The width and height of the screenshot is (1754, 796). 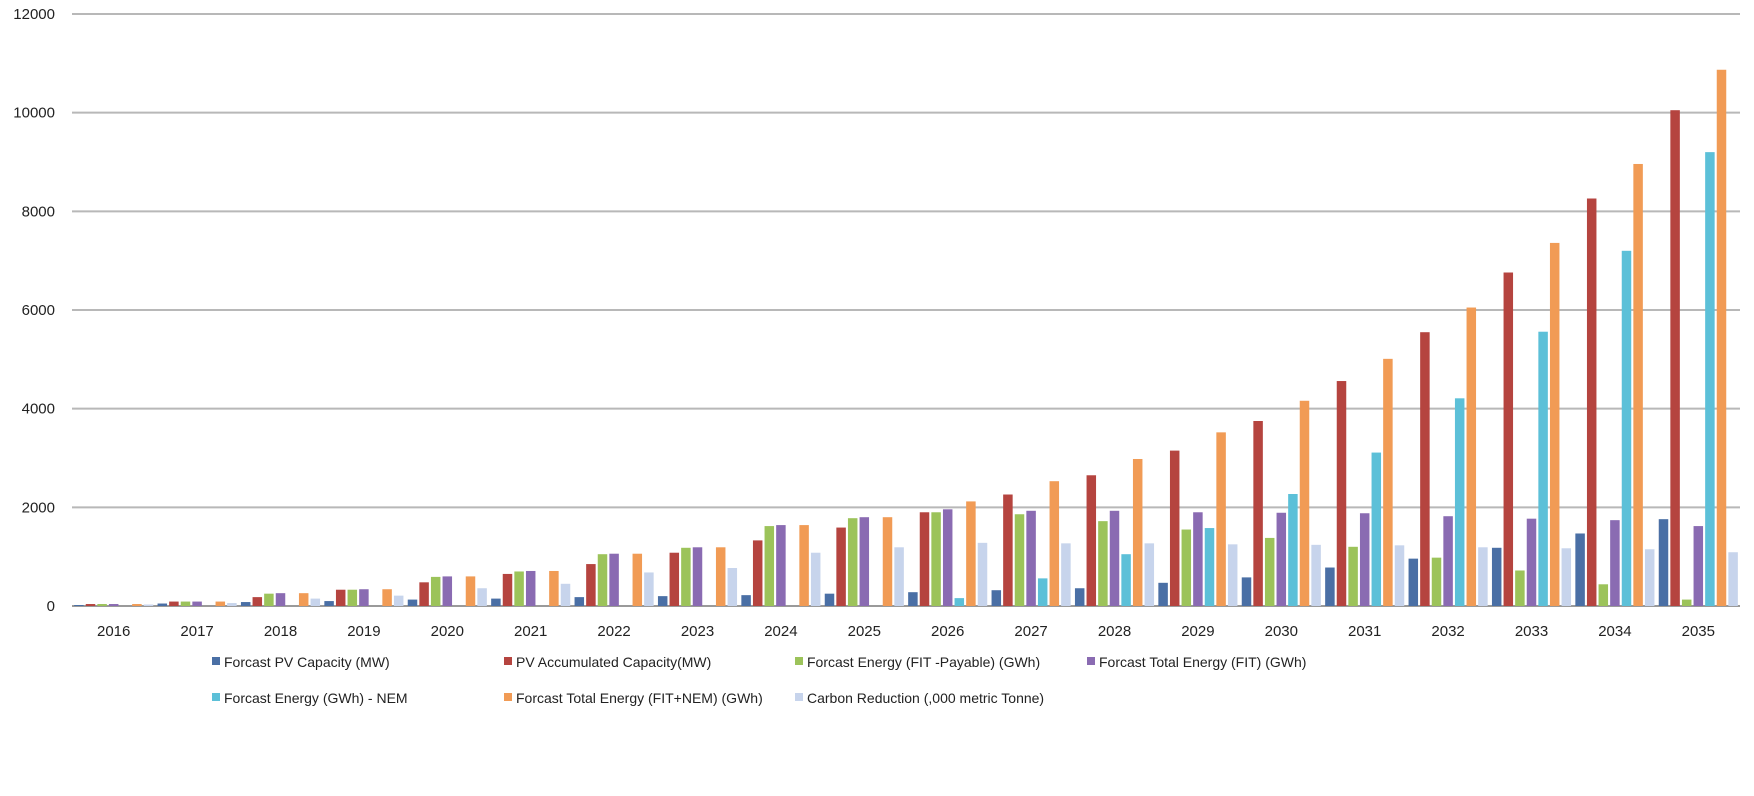 I want to click on x-tick-label: 2025, so click(x=864, y=631).